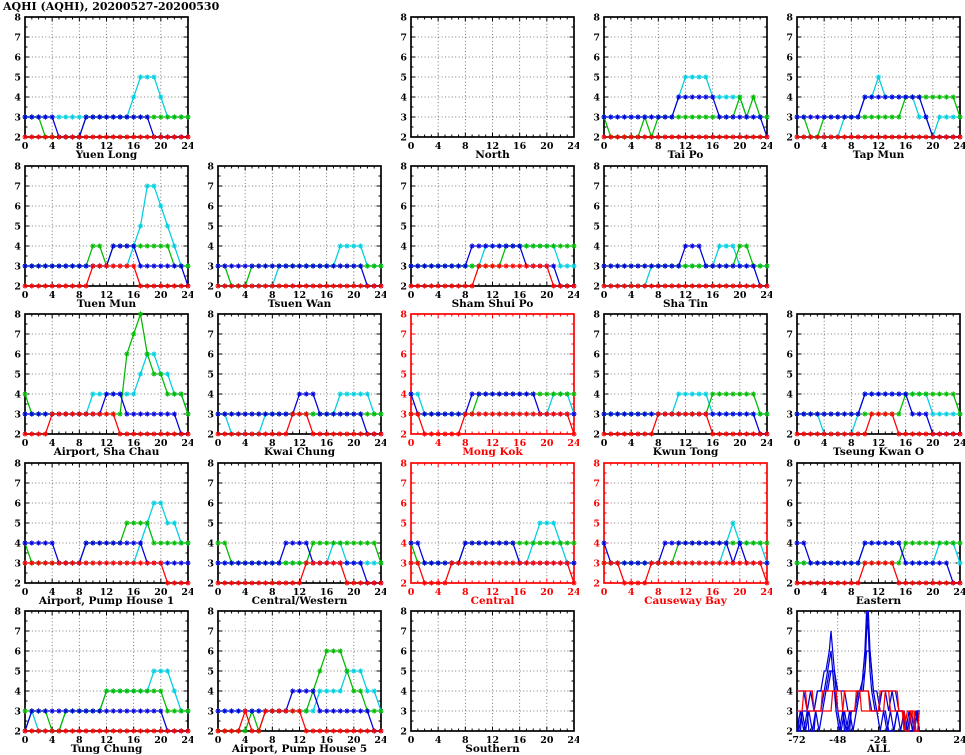 The width and height of the screenshot is (965, 755). Describe the element at coordinates (493, 601) in the screenshot. I see `subplot-title-central: Central` at that location.